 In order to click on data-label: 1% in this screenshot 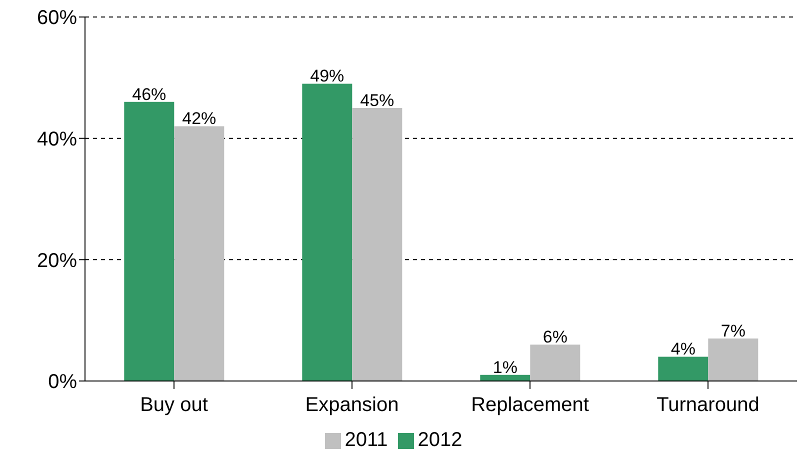, I will do `click(505, 367)`.